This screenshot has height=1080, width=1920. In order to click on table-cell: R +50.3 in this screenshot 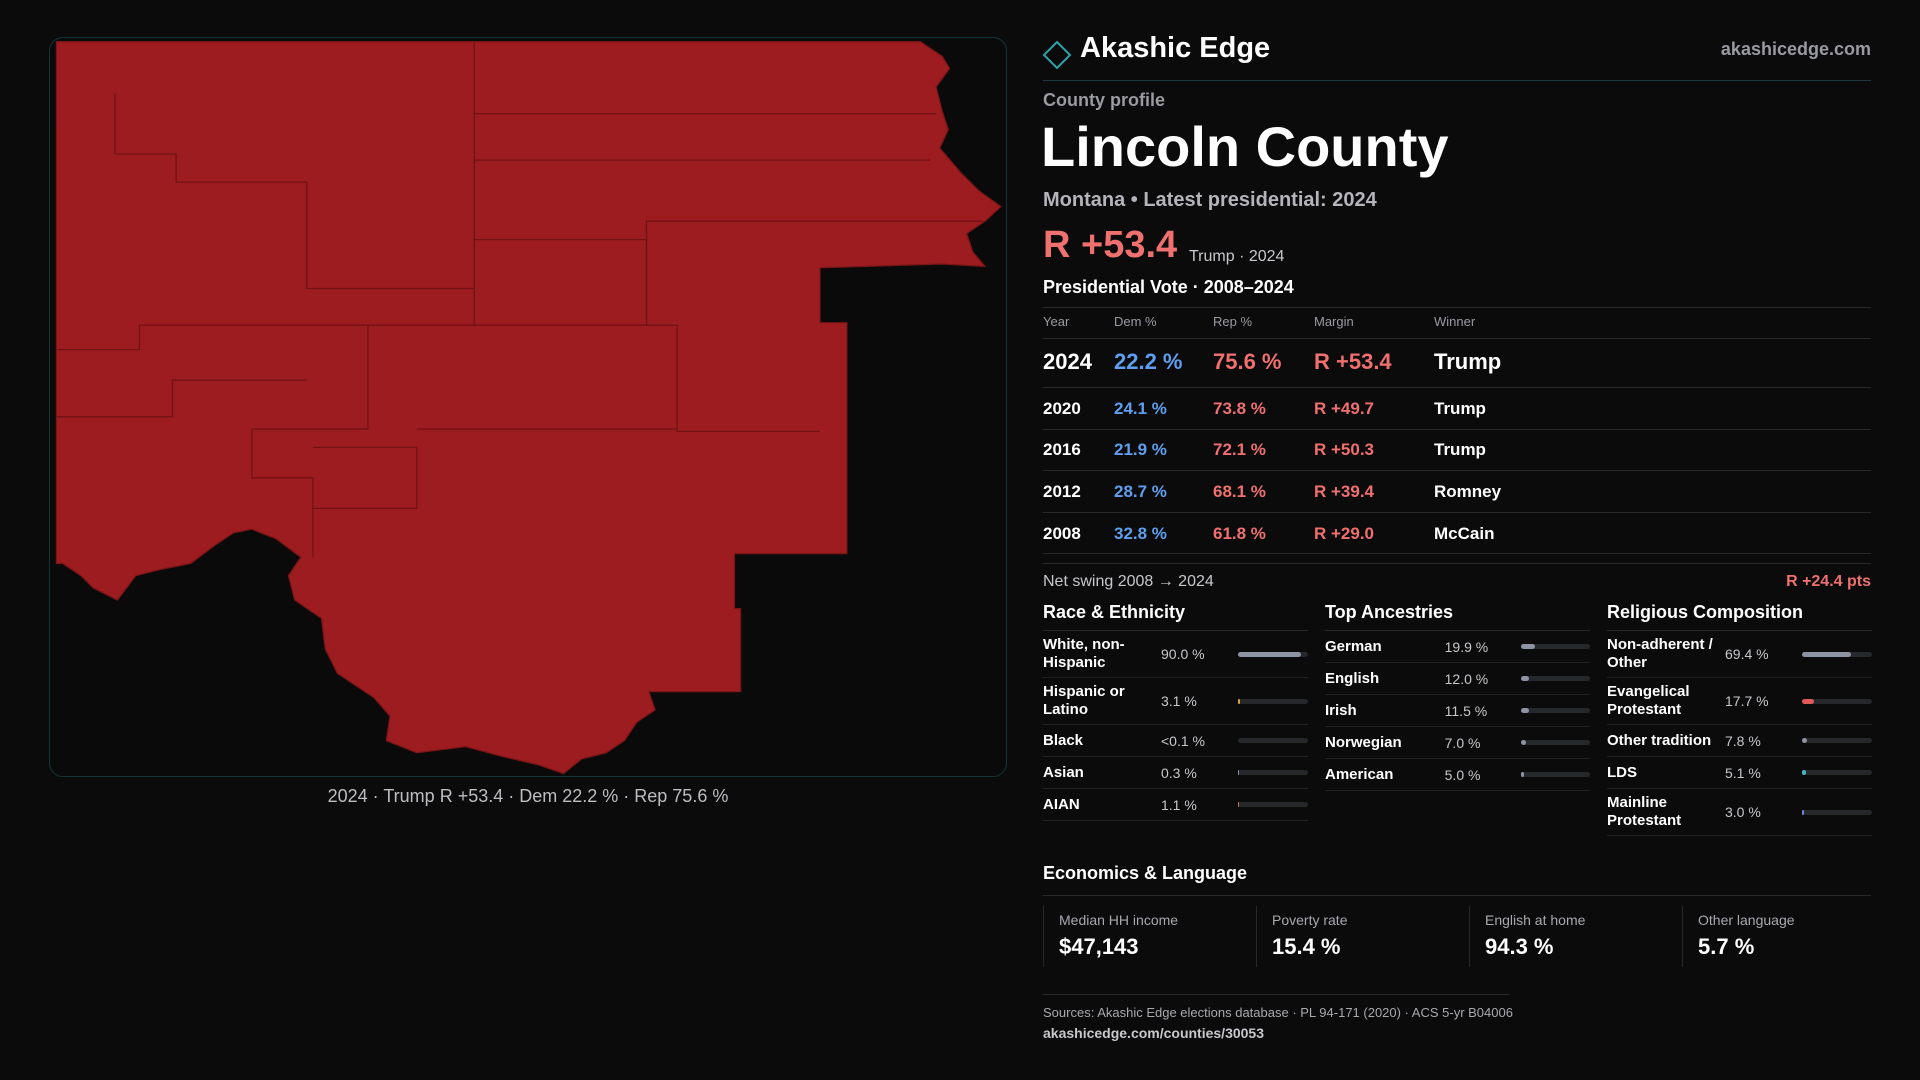, I will do `click(1344, 449)`.